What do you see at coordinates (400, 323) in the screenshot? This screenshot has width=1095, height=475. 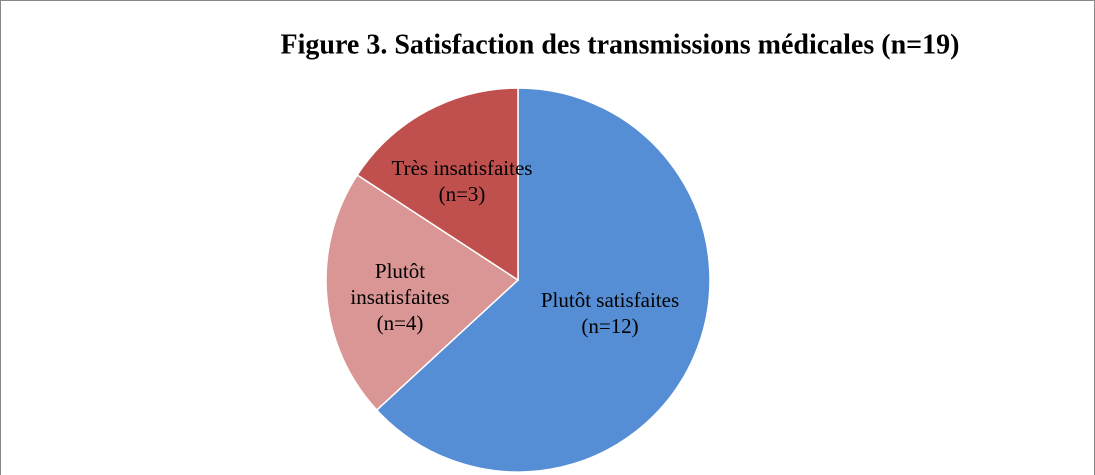 I see `value-label: (n=4)` at bounding box center [400, 323].